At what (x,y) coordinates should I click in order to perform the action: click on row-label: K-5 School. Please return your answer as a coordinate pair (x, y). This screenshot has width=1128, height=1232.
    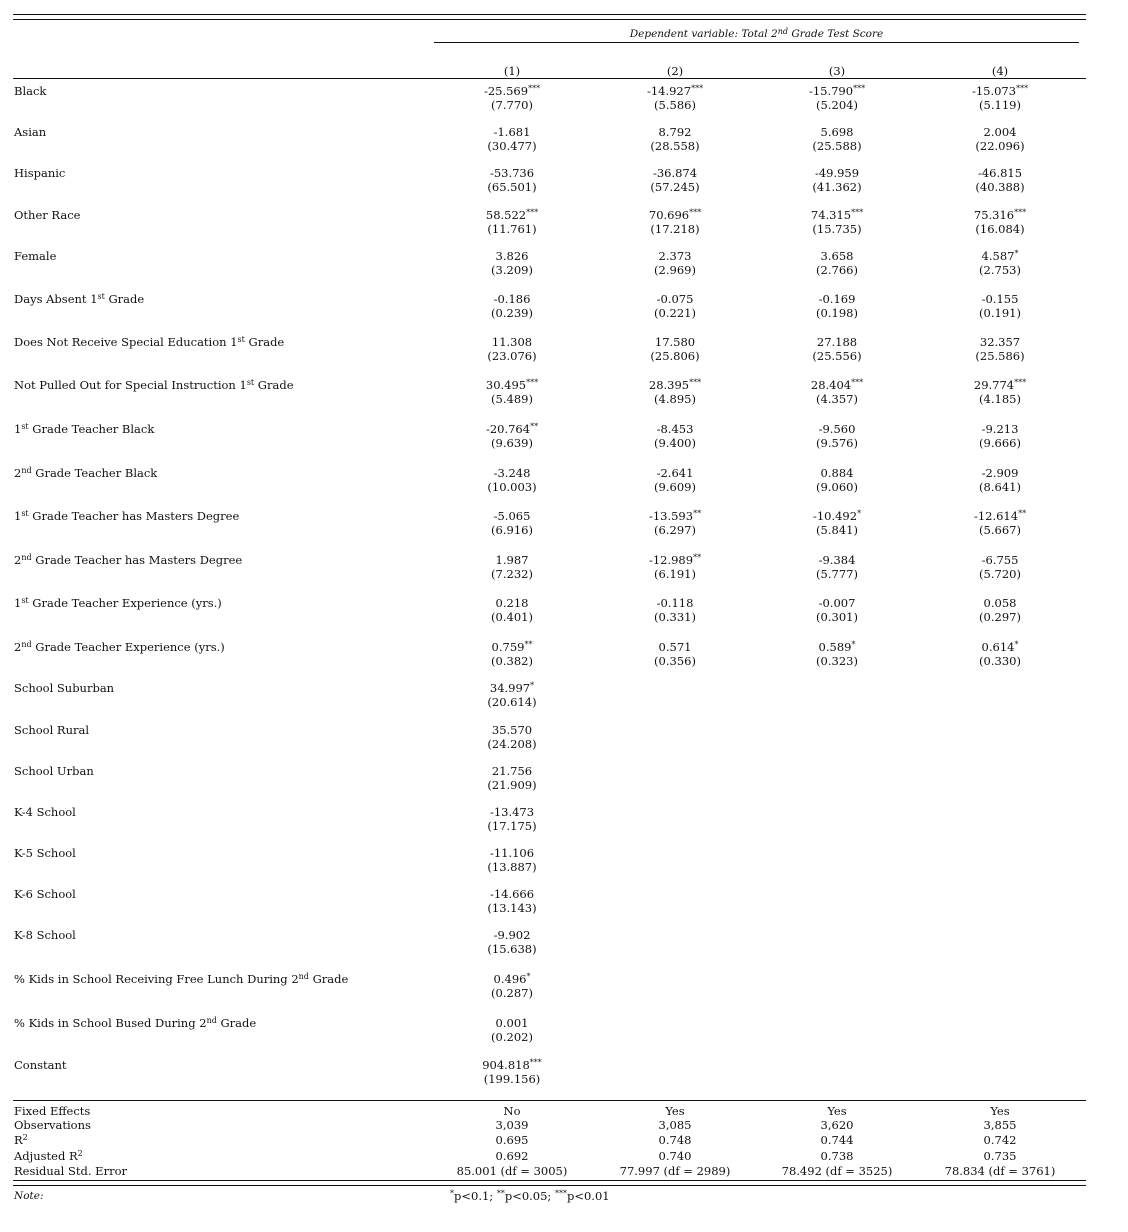
    Looking at the image, I should click on (45, 853).